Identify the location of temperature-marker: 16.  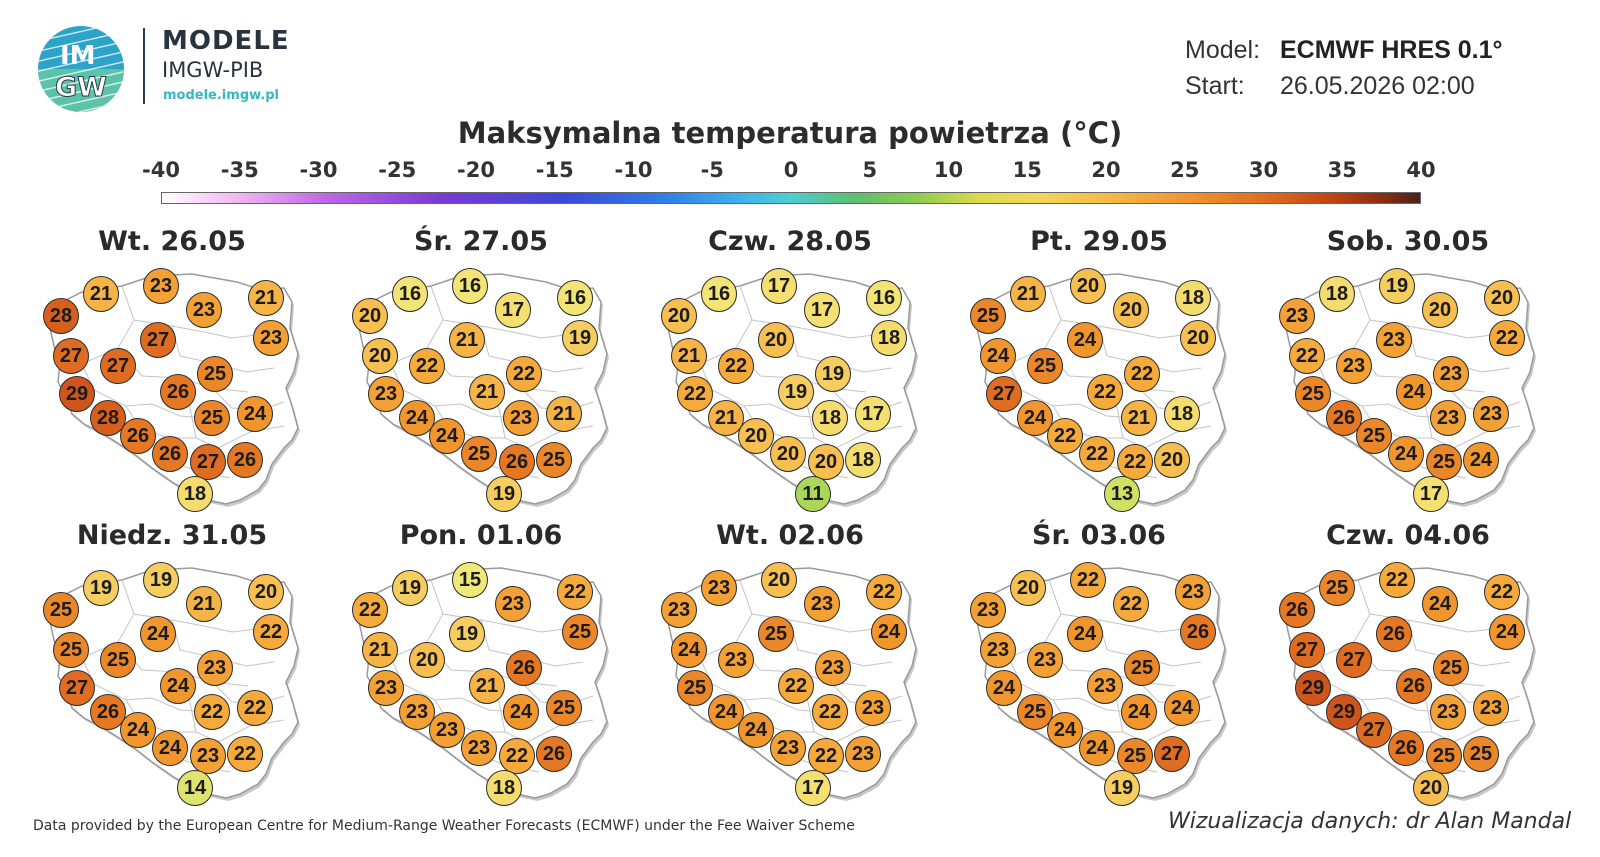
(884, 298).